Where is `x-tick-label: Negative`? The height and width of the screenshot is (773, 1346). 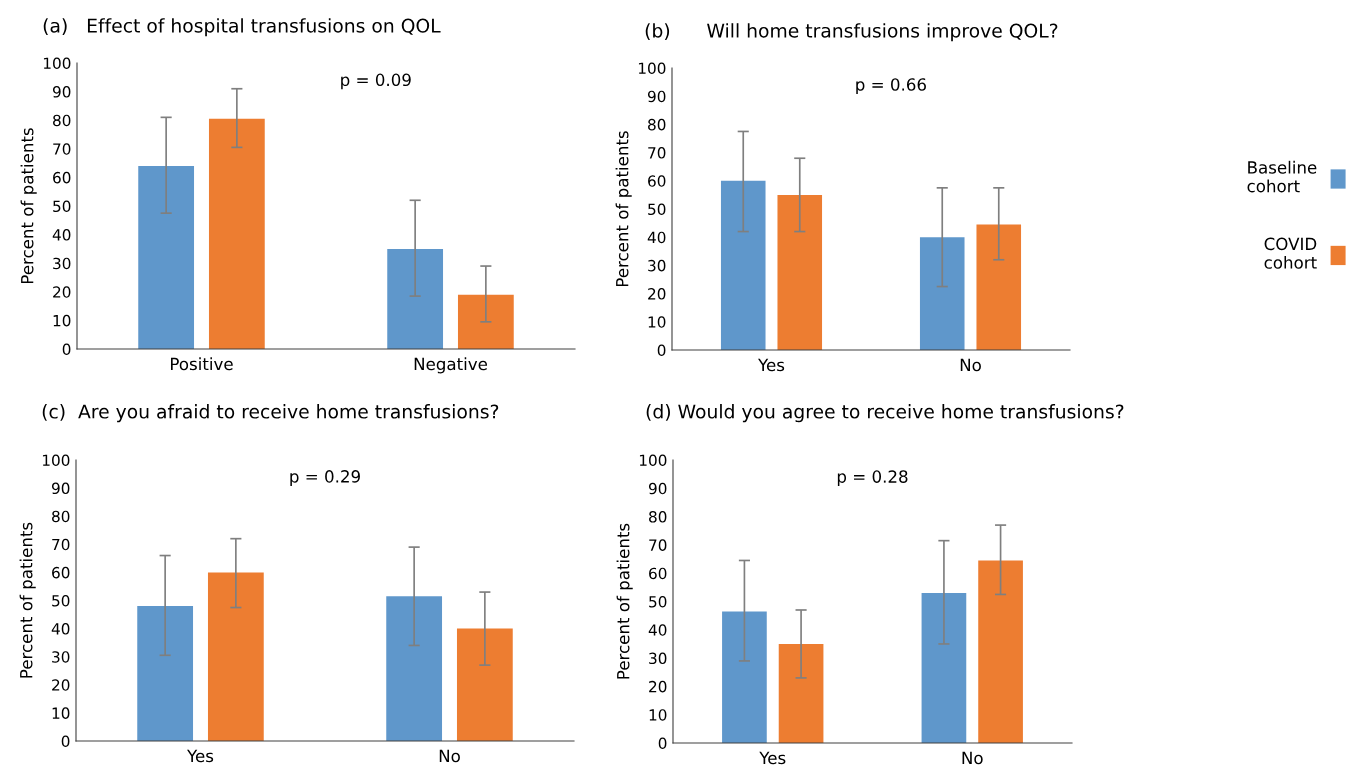
x-tick-label: Negative is located at coordinates (451, 365).